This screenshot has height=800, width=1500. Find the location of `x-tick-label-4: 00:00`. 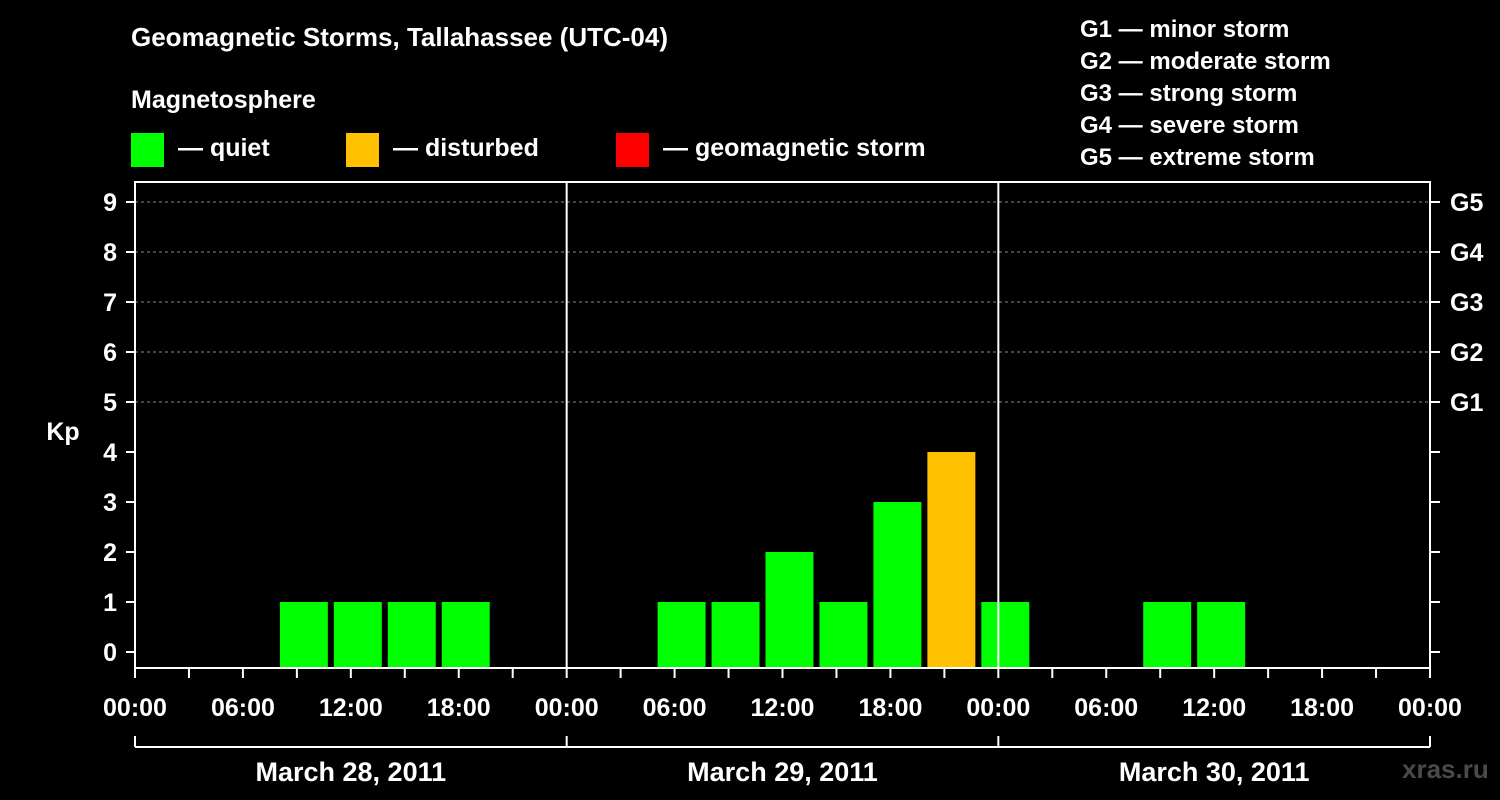

x-tick-label-4: 00:00 is located at coordinates (567, 708).